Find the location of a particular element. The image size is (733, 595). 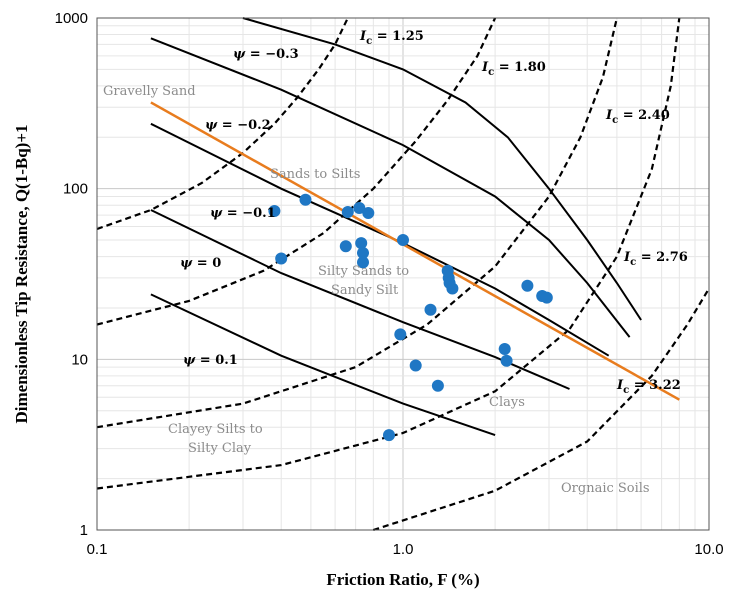

x-axis-title: Friction Ratio, F (%) is located at coordinates (402, 579).